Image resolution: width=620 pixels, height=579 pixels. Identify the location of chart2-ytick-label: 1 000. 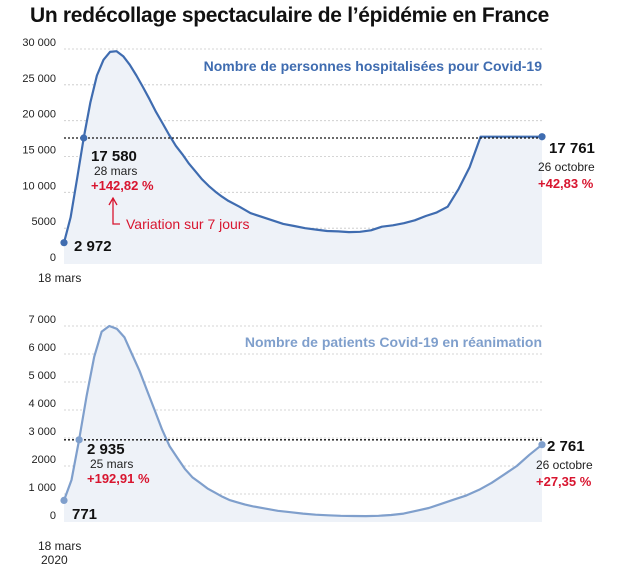
(42, 488).